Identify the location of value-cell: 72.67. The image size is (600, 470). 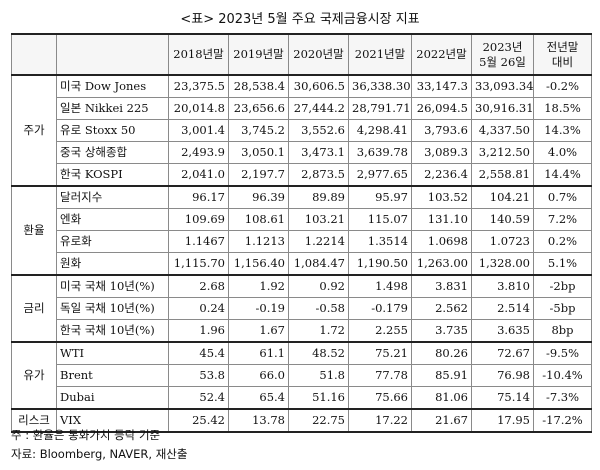
(502, 353).